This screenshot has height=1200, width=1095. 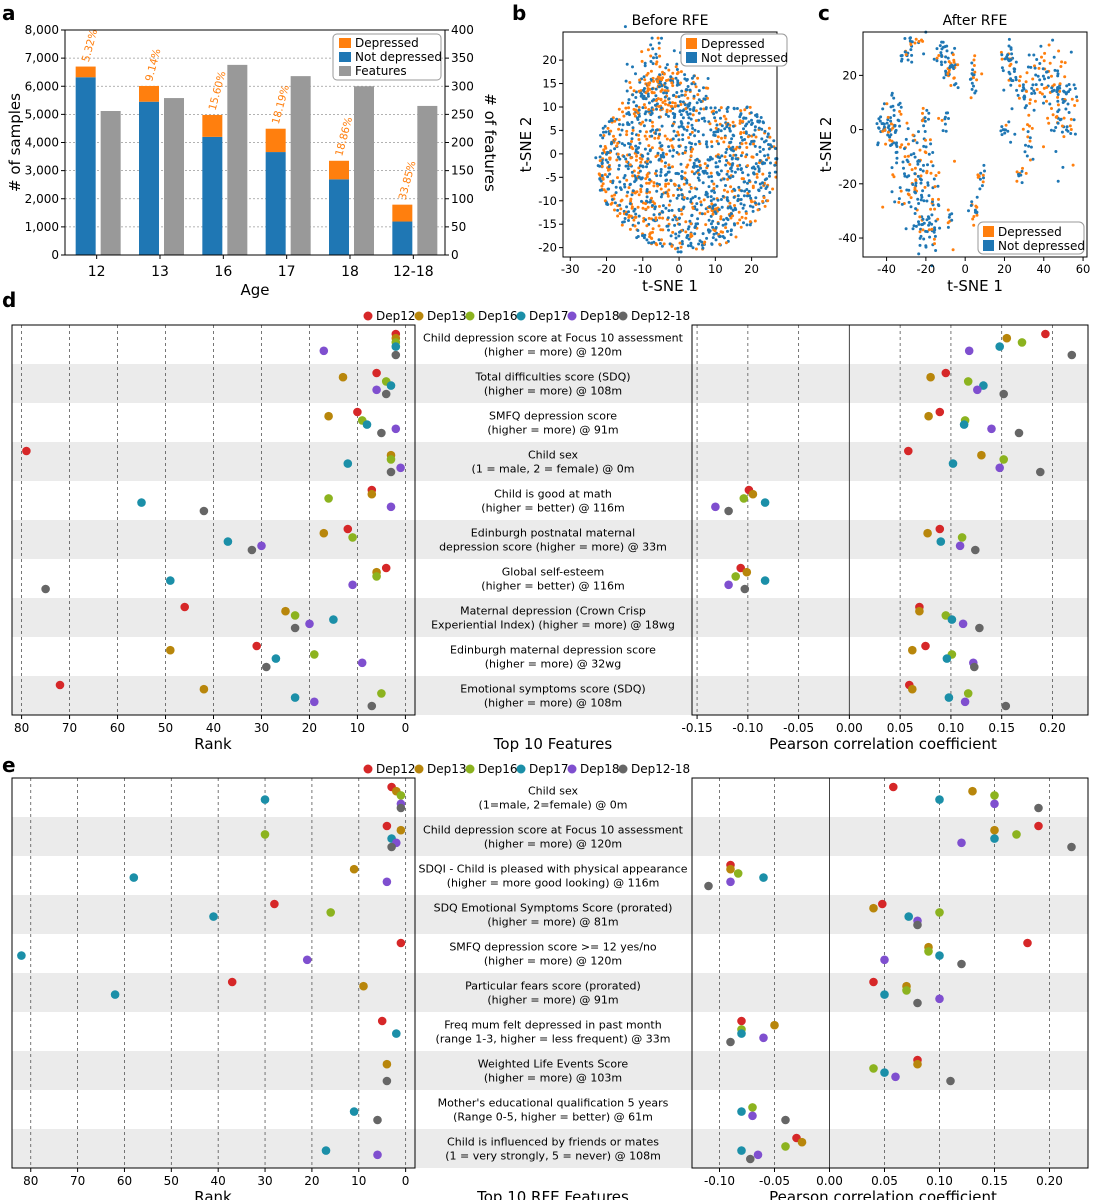 What do you see at coordinates (552, 586) in the screenshot?
I see `feature-label: (higher = better) @ 116m` at bounding box center [552, 586].